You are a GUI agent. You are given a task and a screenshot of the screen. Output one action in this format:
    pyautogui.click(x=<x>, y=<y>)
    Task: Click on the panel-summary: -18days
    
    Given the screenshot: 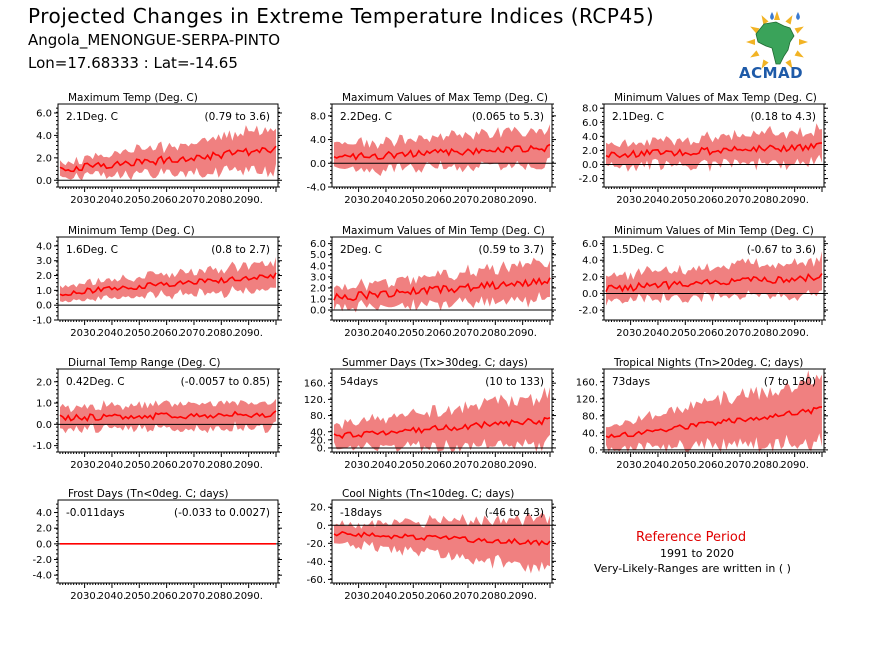 What is the action you would take?
    pyautogui.click(x=361, y=513)
    